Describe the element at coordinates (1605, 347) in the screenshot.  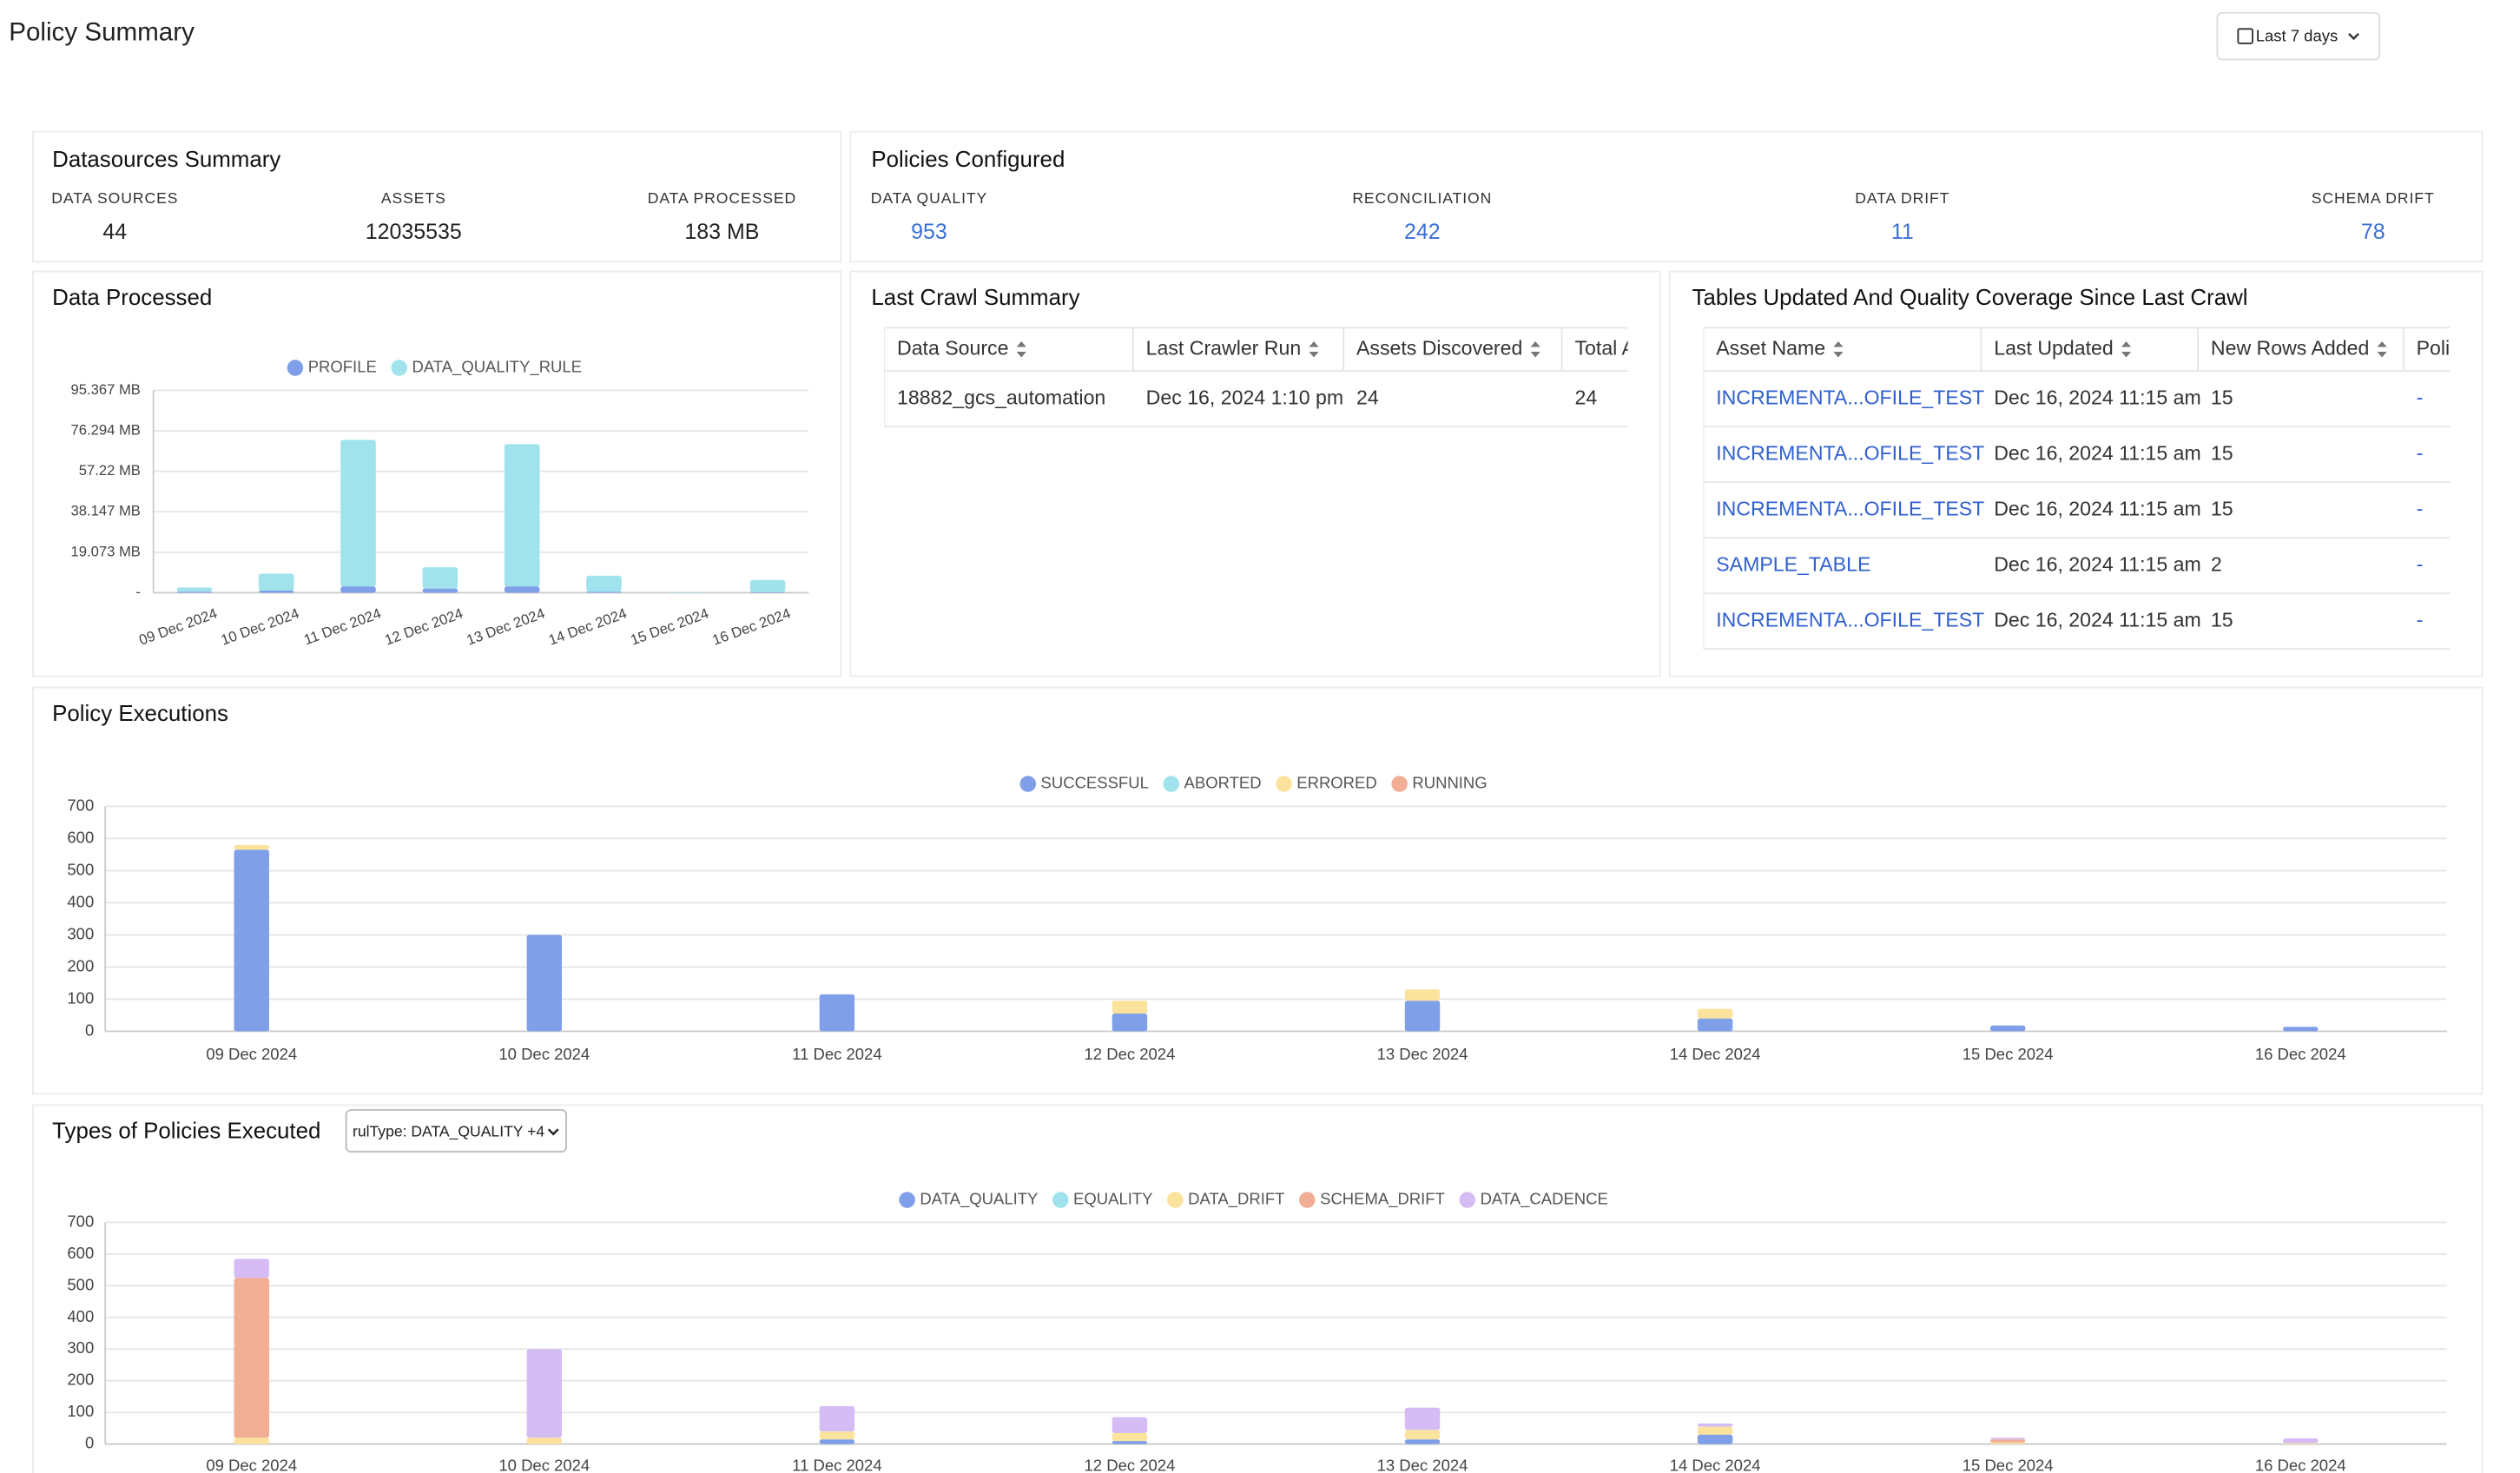
I see `column-header: Total A` at that location.